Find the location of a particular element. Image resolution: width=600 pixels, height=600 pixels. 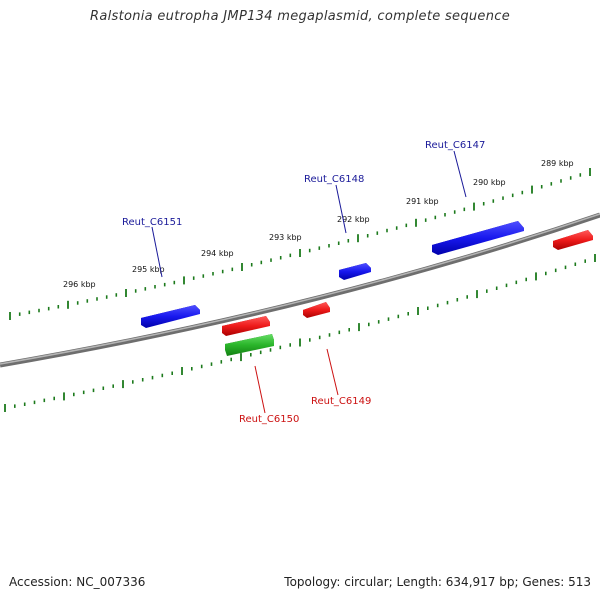

accession-text: Accession: NC_007336 is located at coordinates (77, 582).